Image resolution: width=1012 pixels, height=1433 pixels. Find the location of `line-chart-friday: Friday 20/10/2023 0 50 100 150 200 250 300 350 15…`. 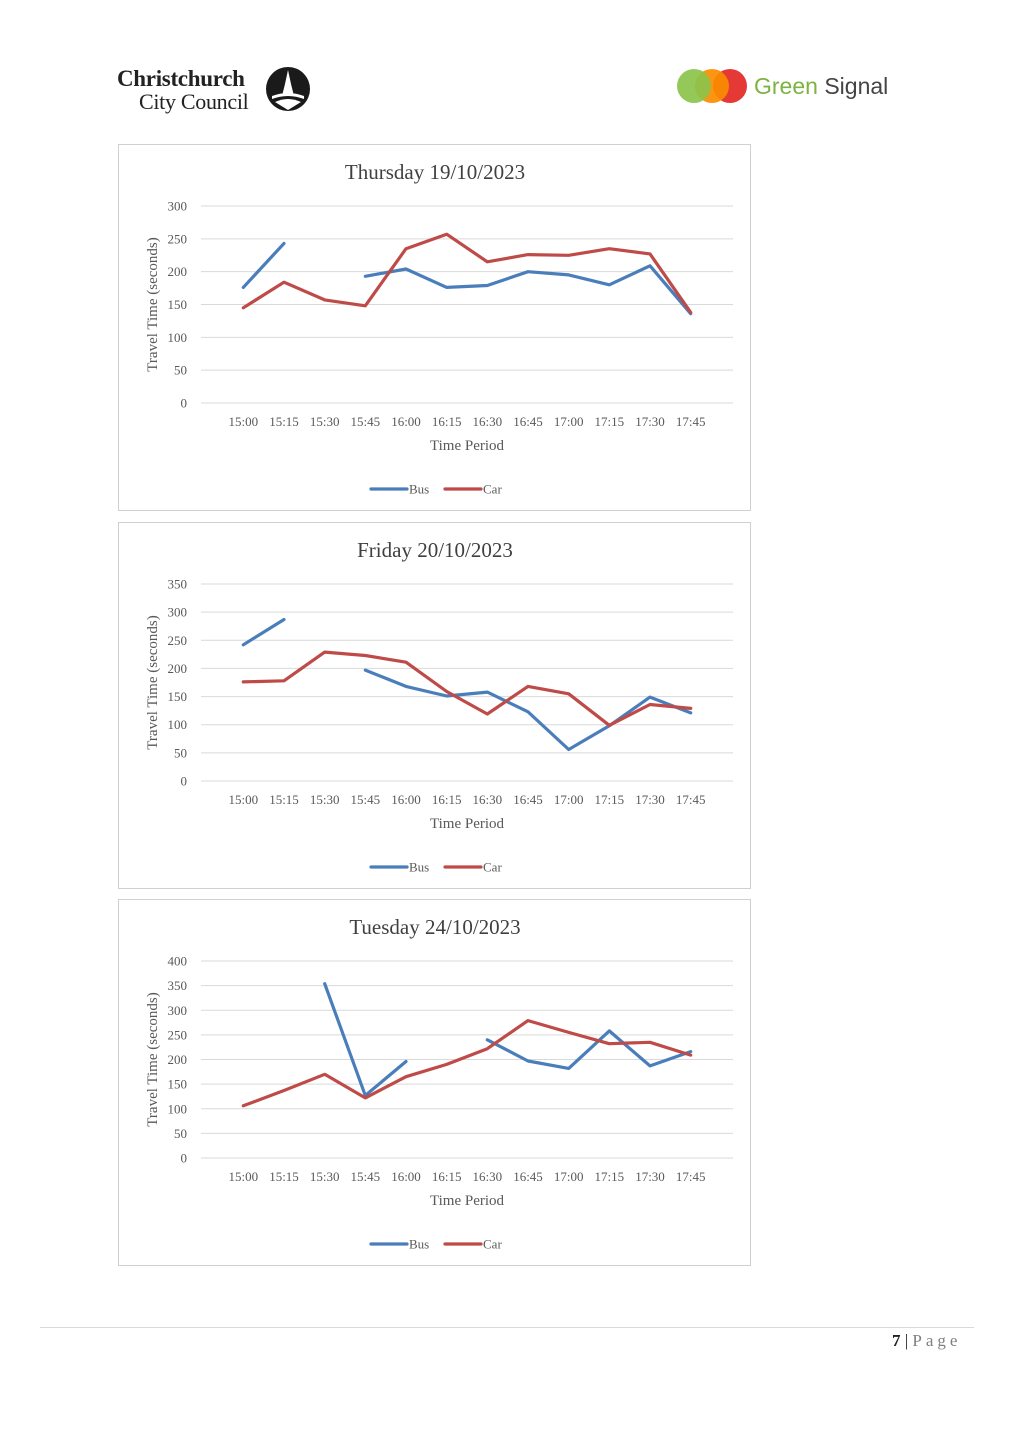

line-chart-friday: Friday 20/10/2023 0 50 100 150 200 250 300 350 15… is located at coordinates (439, 706).